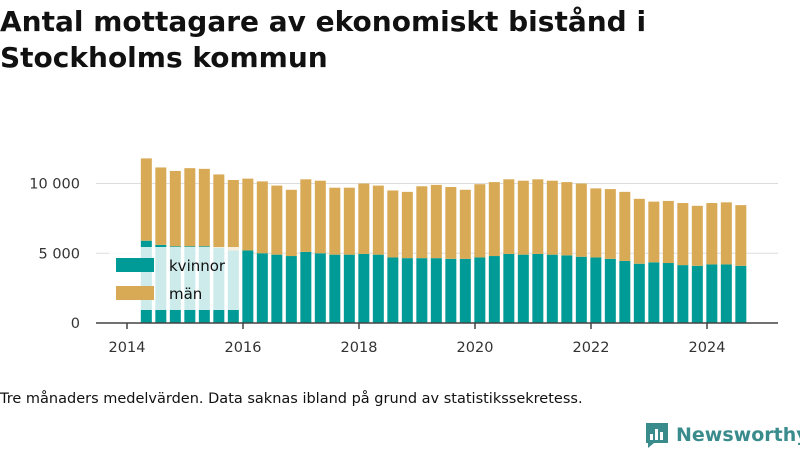 Image resolution: width=800 pixels, height=450 pixels. I want to click on x-tick-label: 2016, so click(243, 348).